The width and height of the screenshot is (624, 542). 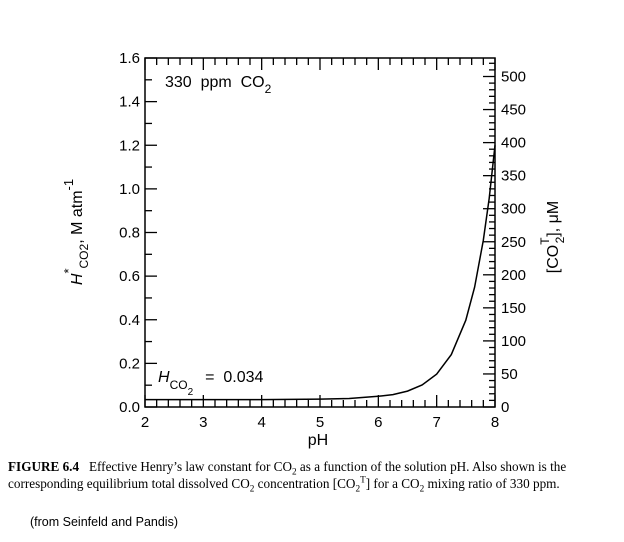 What do you see at coordinates (513, 275) in the screenshot?
I see `y-right-tick-label: 200` at bounding box center [513, 275].